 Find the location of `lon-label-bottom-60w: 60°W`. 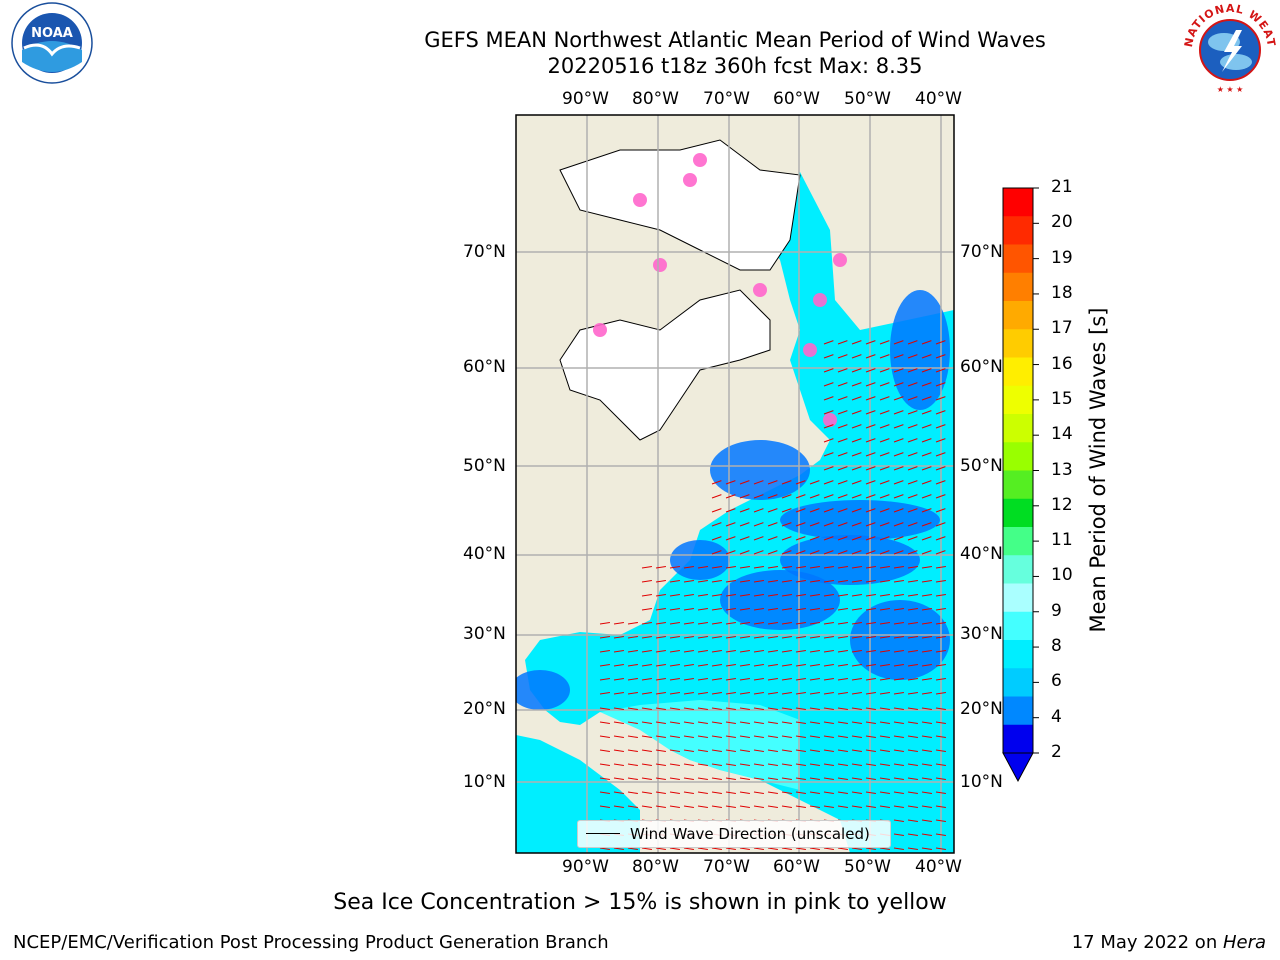

lon-label-bottom-60w: 60°W is located at coordinates (796, 867).